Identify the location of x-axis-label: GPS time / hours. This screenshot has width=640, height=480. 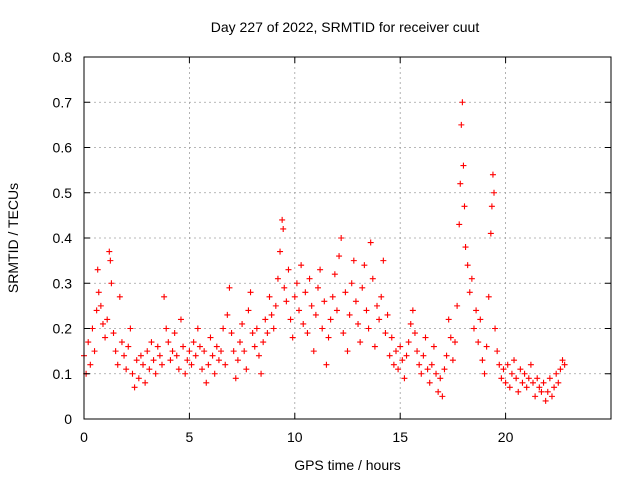
(347, 465).